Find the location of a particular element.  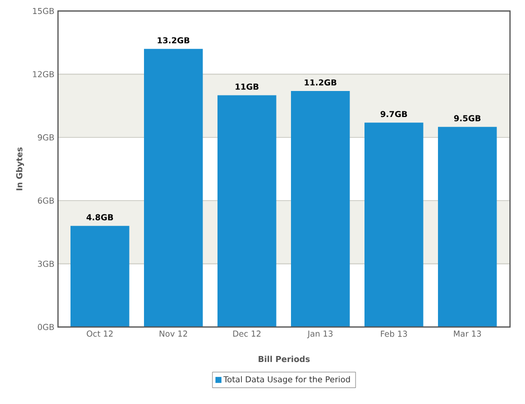

x-tick-label: Oct 12 is located at coordinates (99, 333).